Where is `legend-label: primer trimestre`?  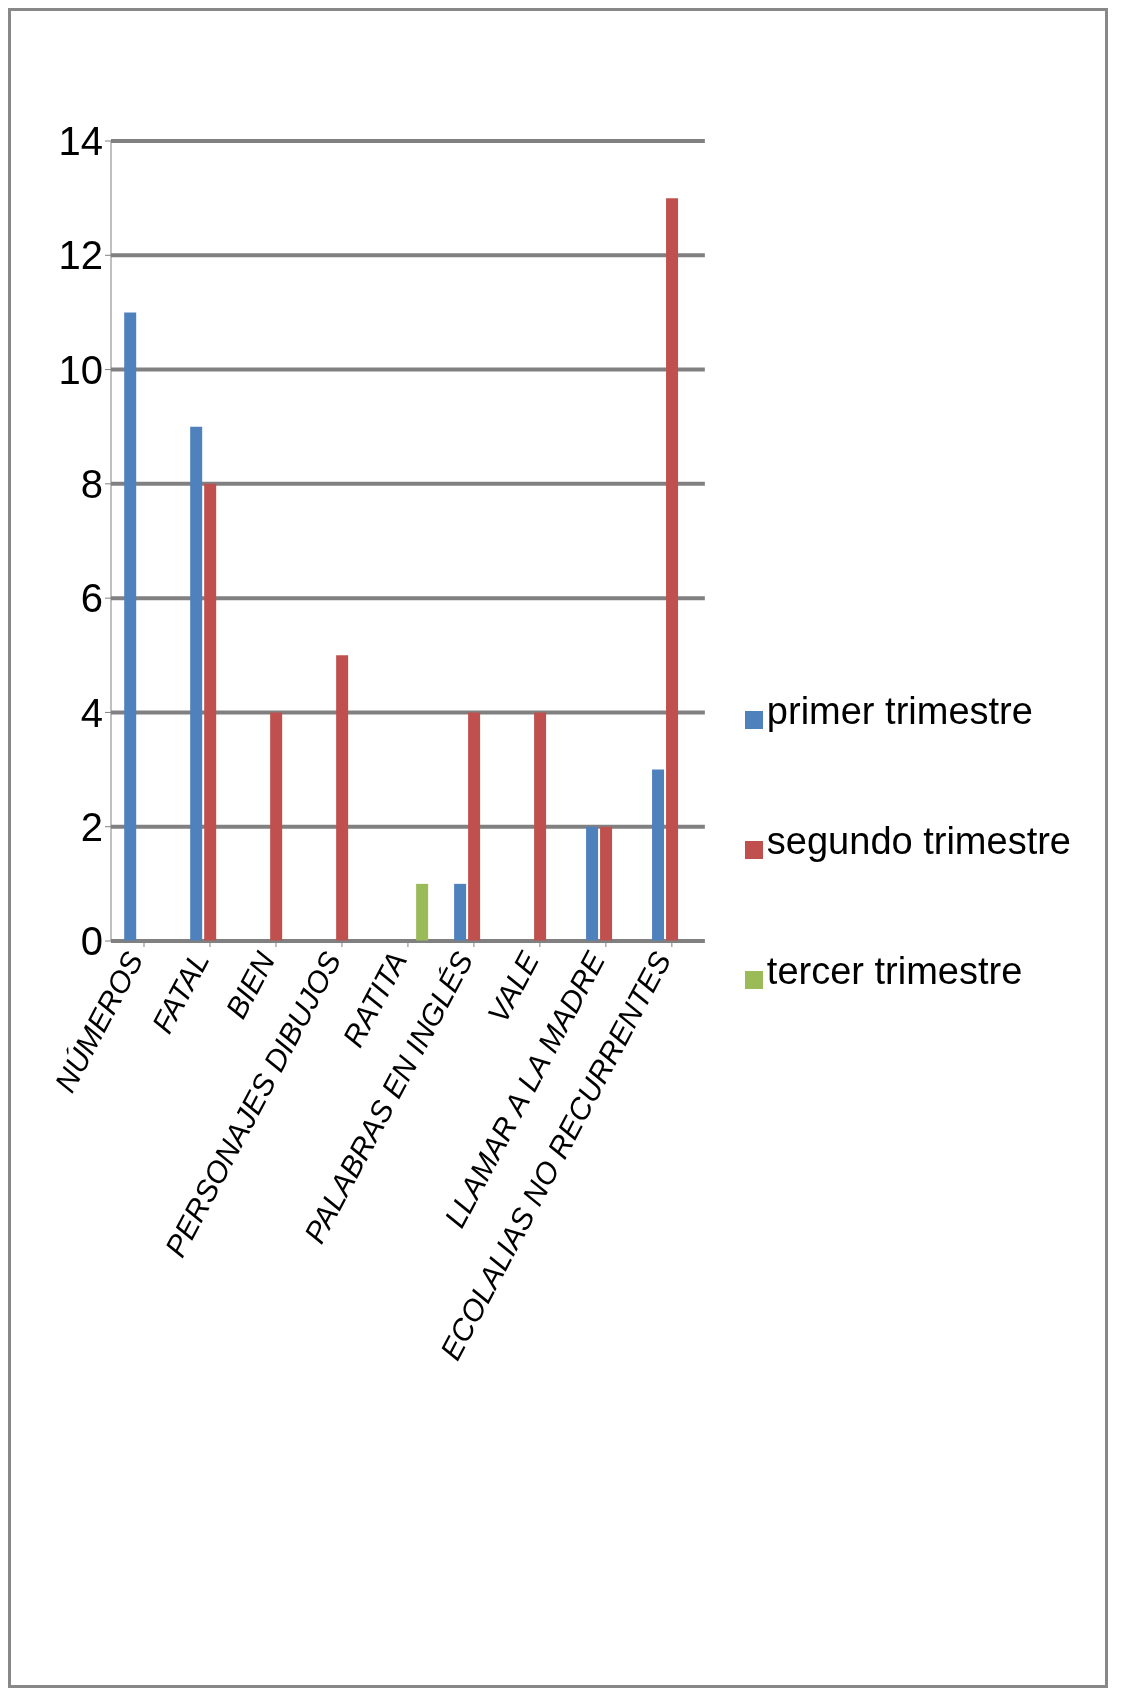
legend-label: primer trimestre is located at coordinates (899, 711).